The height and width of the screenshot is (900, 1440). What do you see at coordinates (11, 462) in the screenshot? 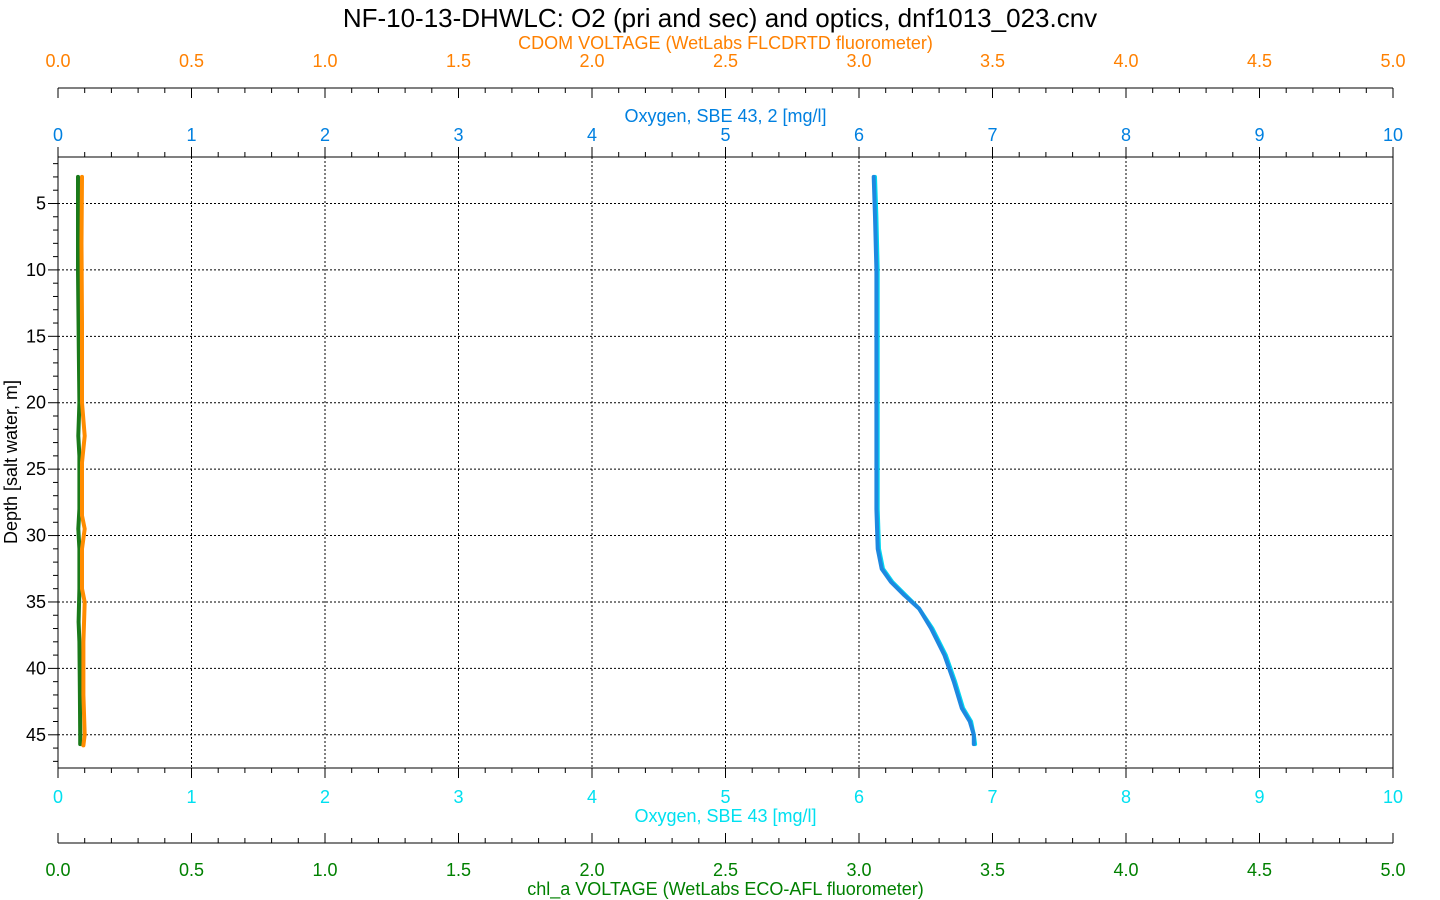
I see `y-axis-title: Depth [salt water, m]` at bounding box center [11, 462].